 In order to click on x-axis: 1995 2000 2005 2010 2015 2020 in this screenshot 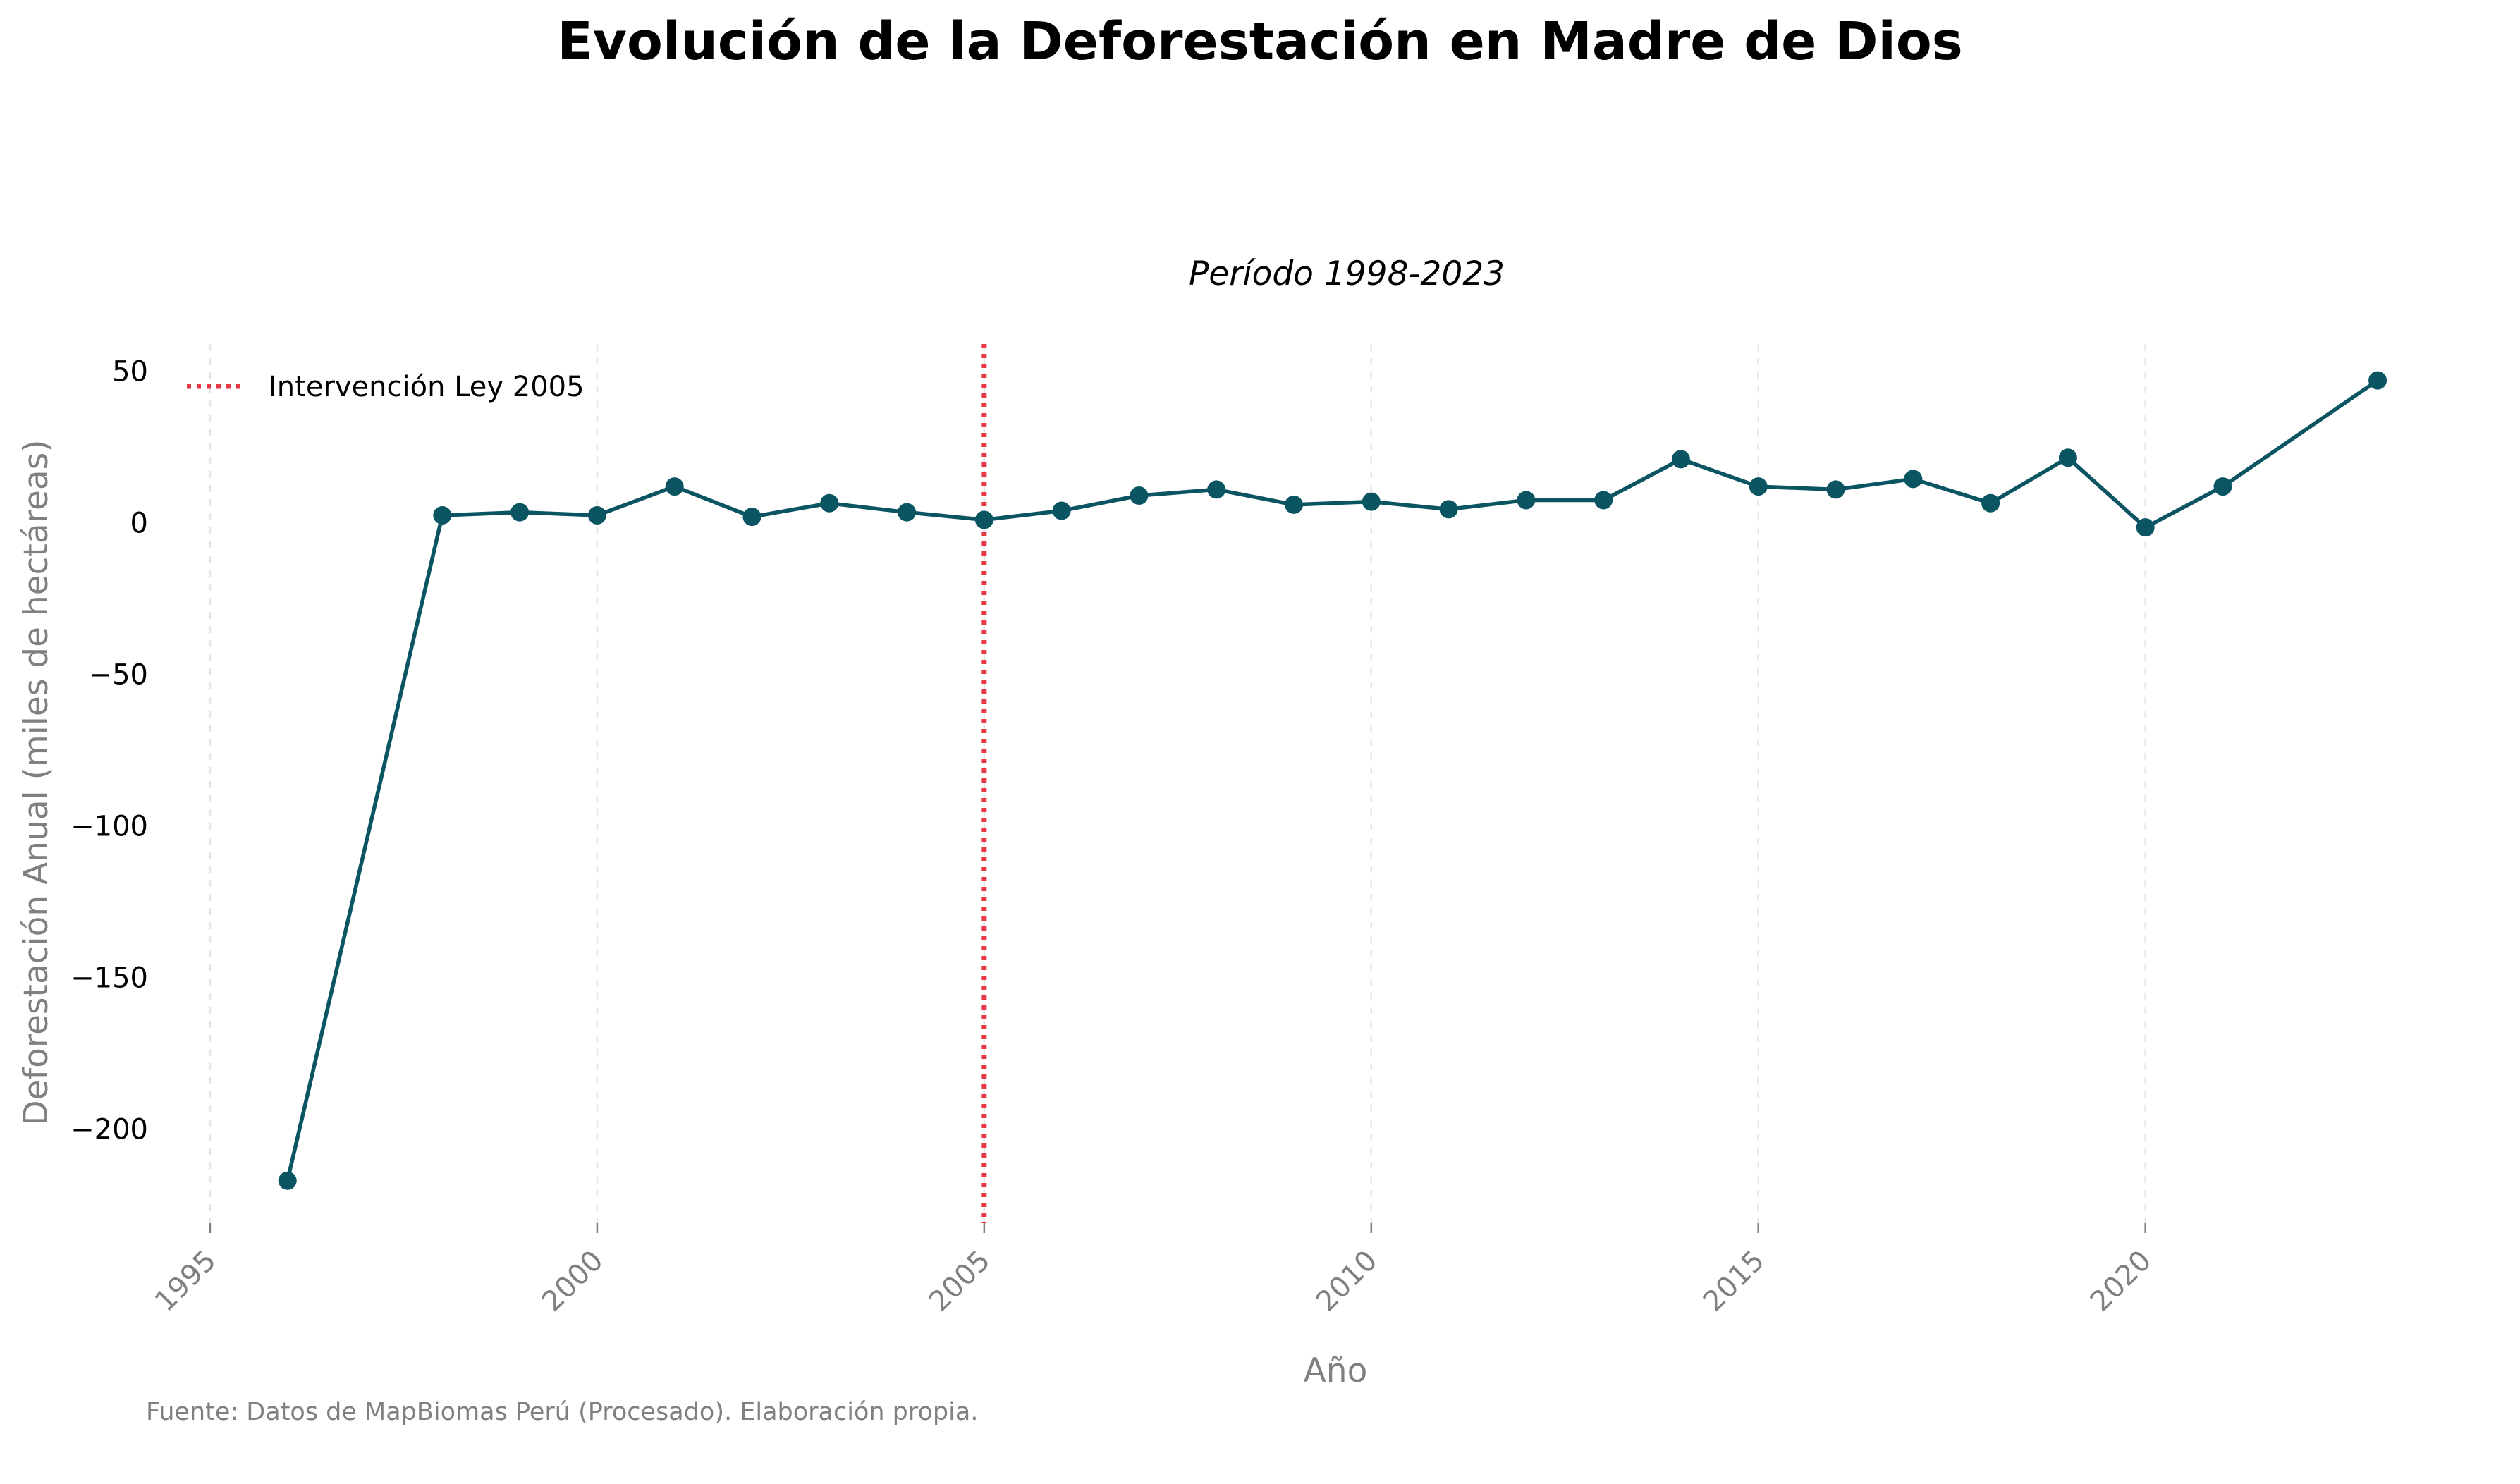, I will do `click(1153, 1270)`.